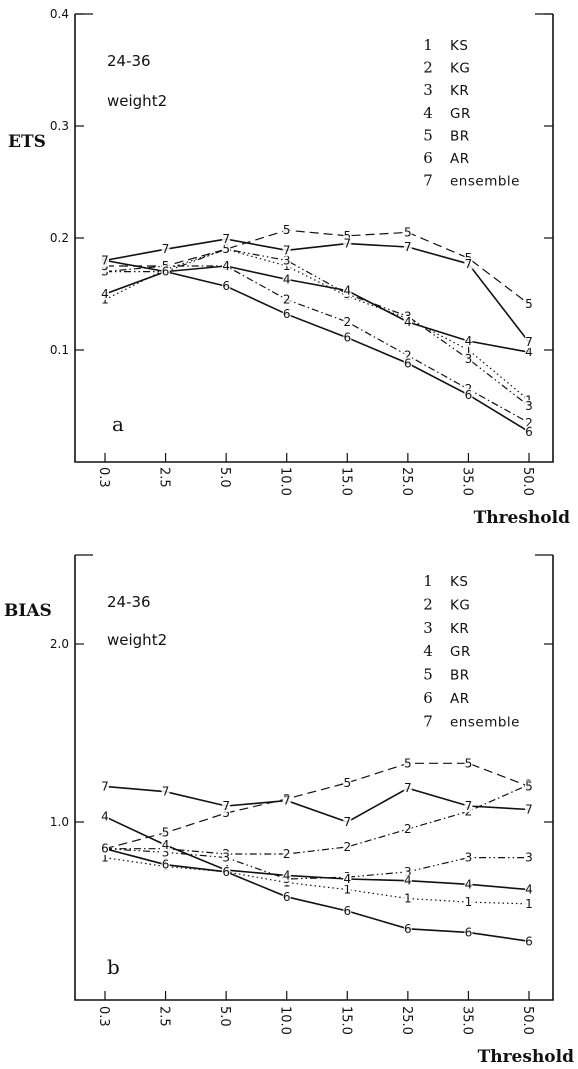 Image resolution: width=578 pixels, height=1069 pixels. What do you see at coordinates (137, 101) in the screenshot?
I see `weight-annotation: weight2` at bounding box center [137, 101].